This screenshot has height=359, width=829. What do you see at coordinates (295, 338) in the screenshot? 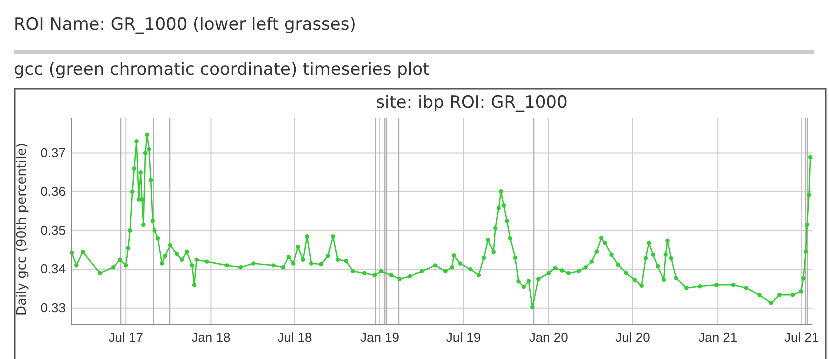
I see `x-tick-label: Jul 18` at bounding box center [295, 338].